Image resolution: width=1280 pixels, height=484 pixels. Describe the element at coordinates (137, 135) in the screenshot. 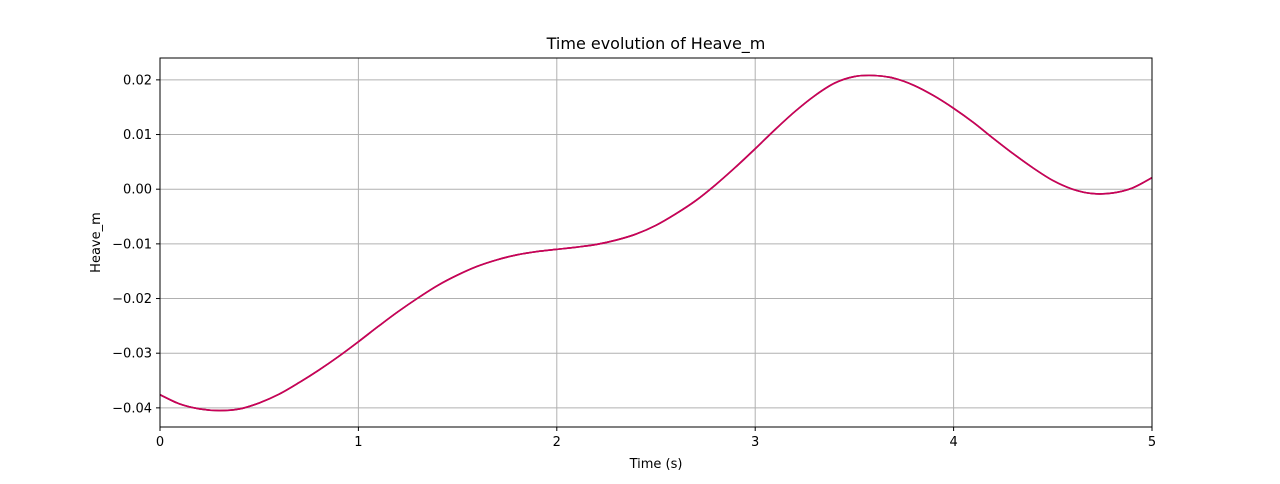

I see `y-tick-label: 0.01` at that location.